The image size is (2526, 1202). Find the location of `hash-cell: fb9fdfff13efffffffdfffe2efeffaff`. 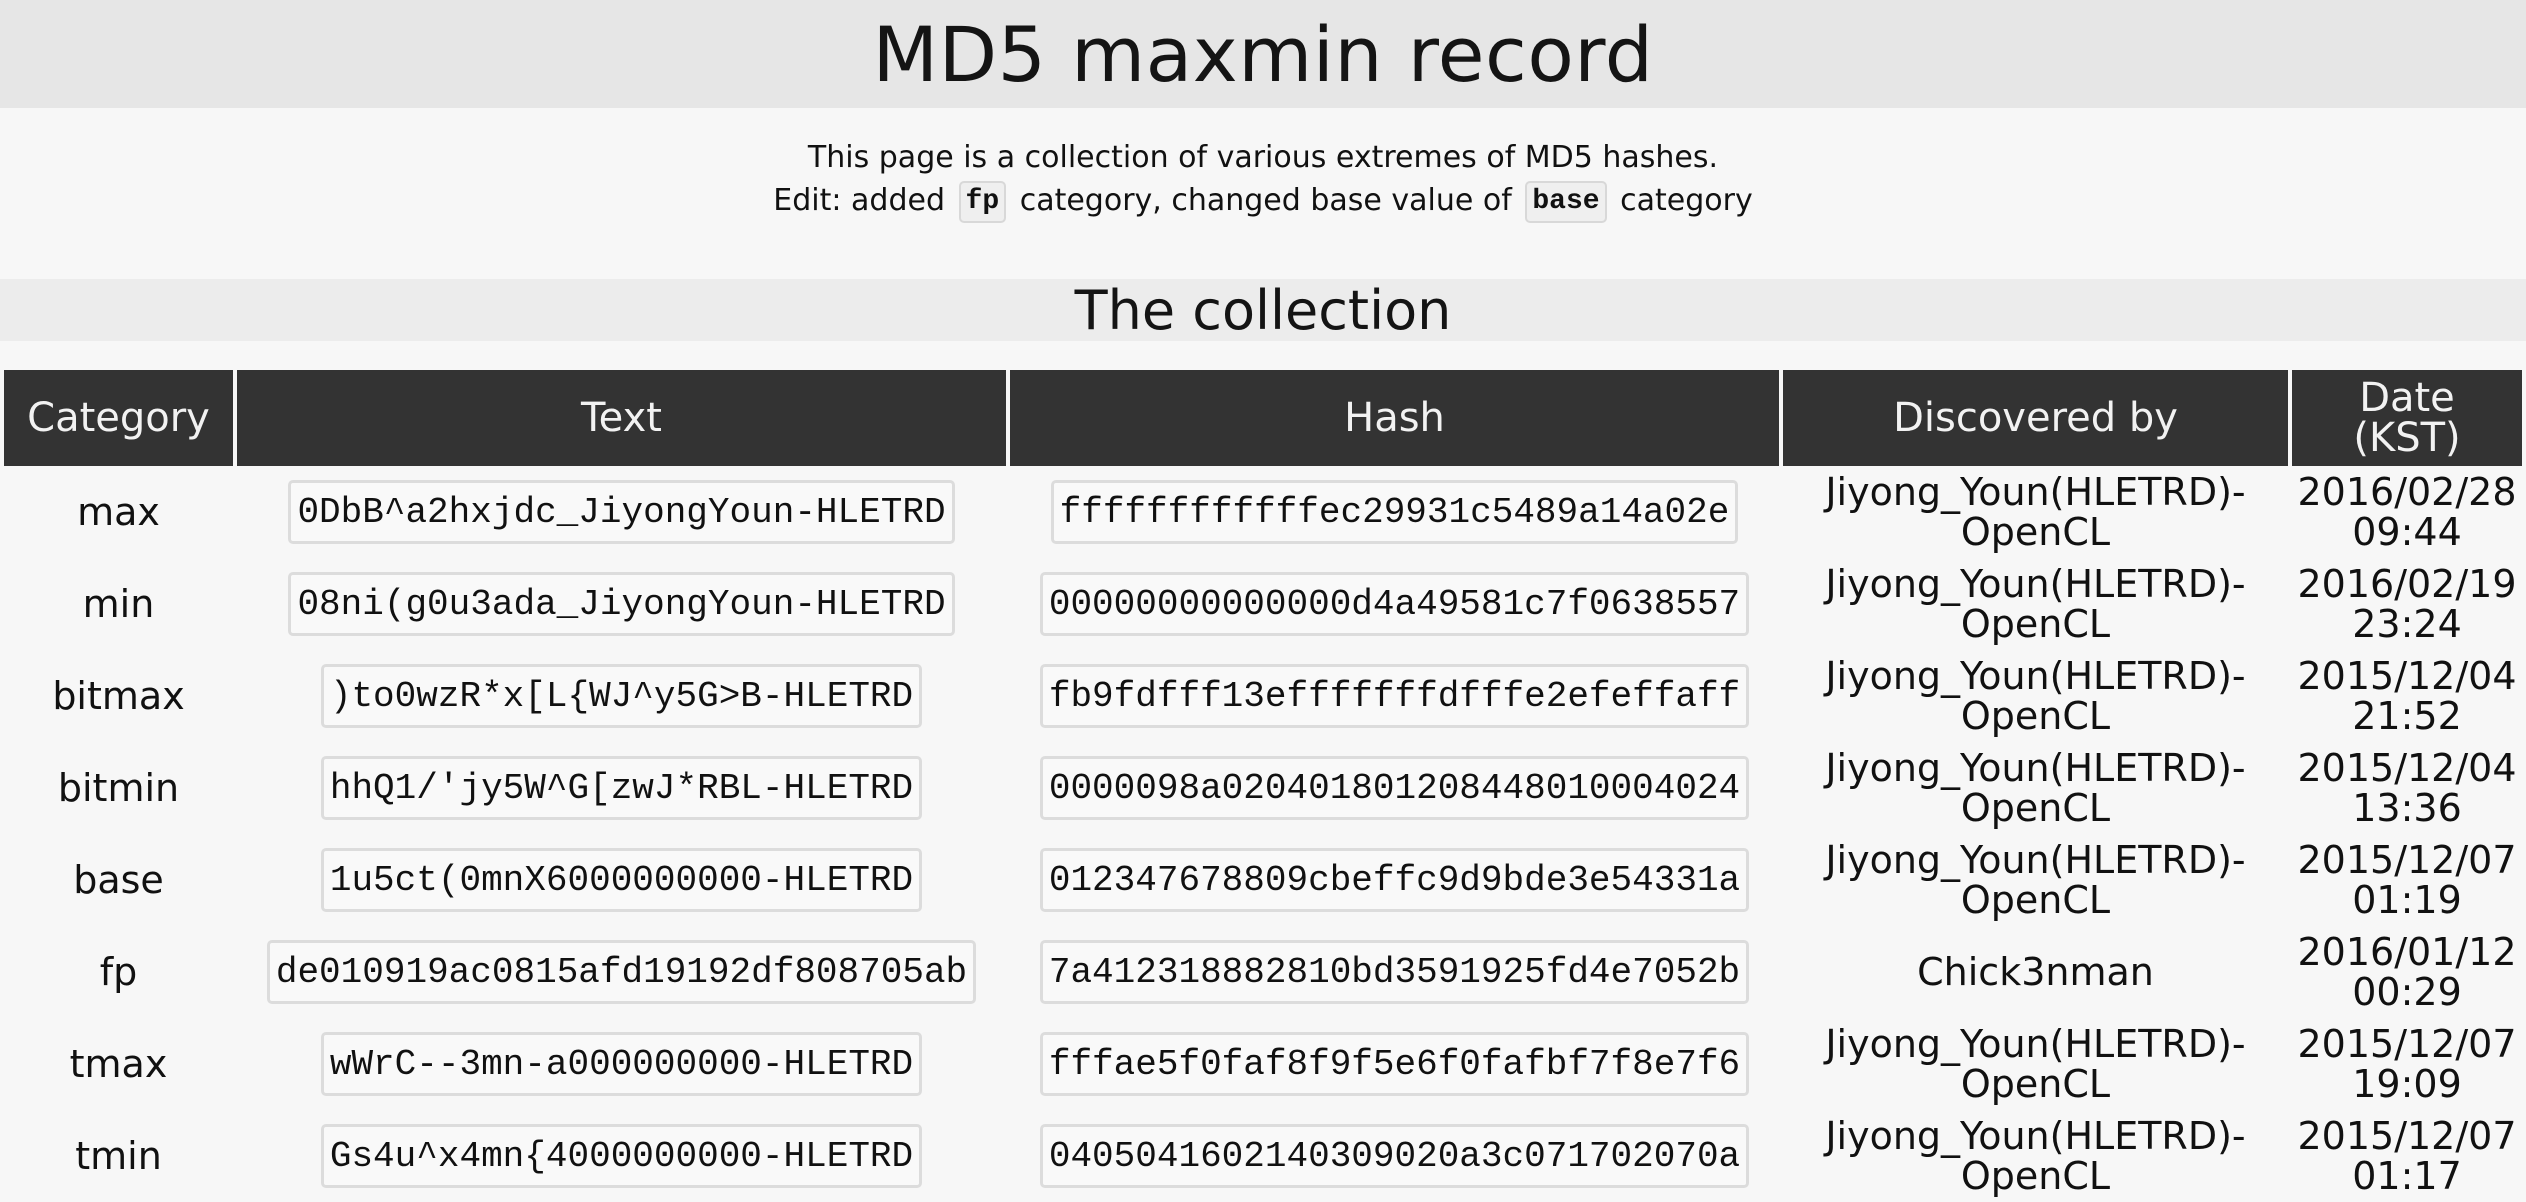

hash-cell: fb9fdfff13efffffffdfffe2efeffaff is located at coordinates (1394, 696).